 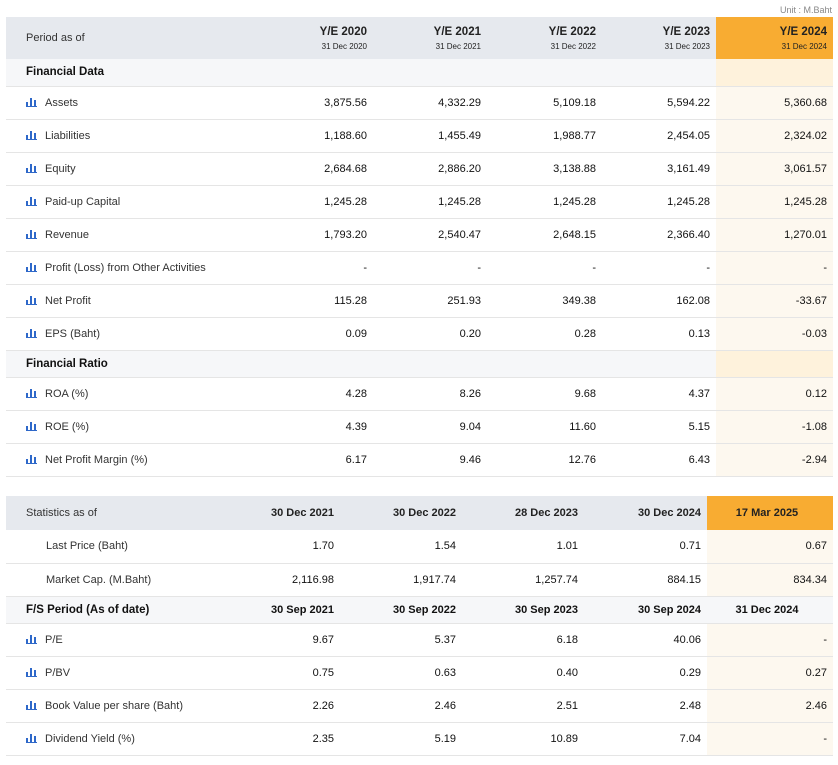 What do you see at coordinates (544, 301) in the screenshot?
I see `cell-value: 349.38` at bounding box center [544, 301].